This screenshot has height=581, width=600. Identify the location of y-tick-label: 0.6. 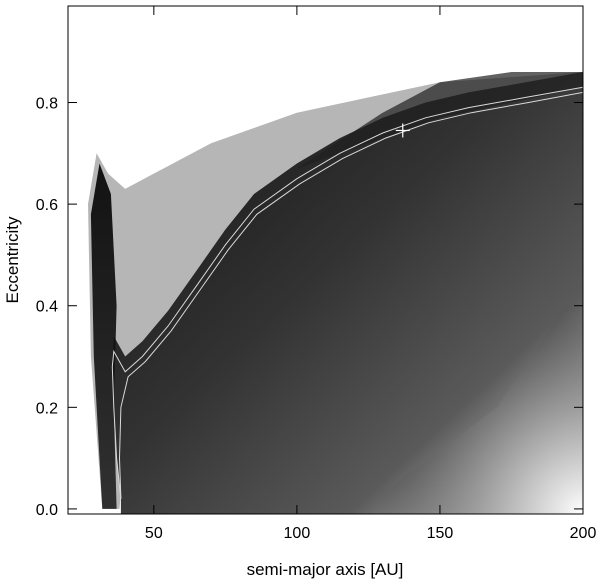
(47, 205).